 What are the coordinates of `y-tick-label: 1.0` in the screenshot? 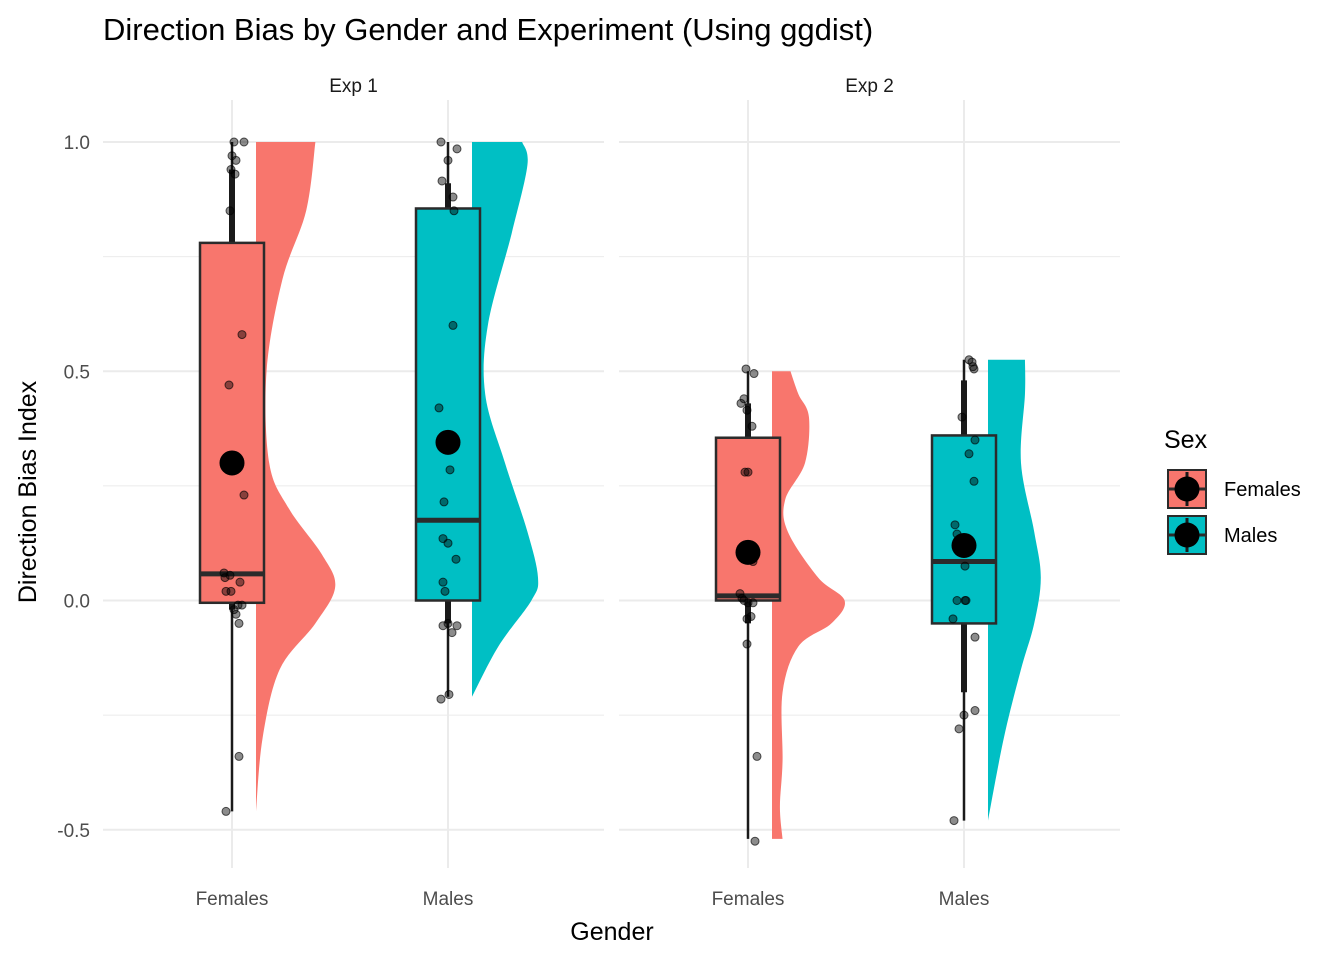 It's located at (77, 143).